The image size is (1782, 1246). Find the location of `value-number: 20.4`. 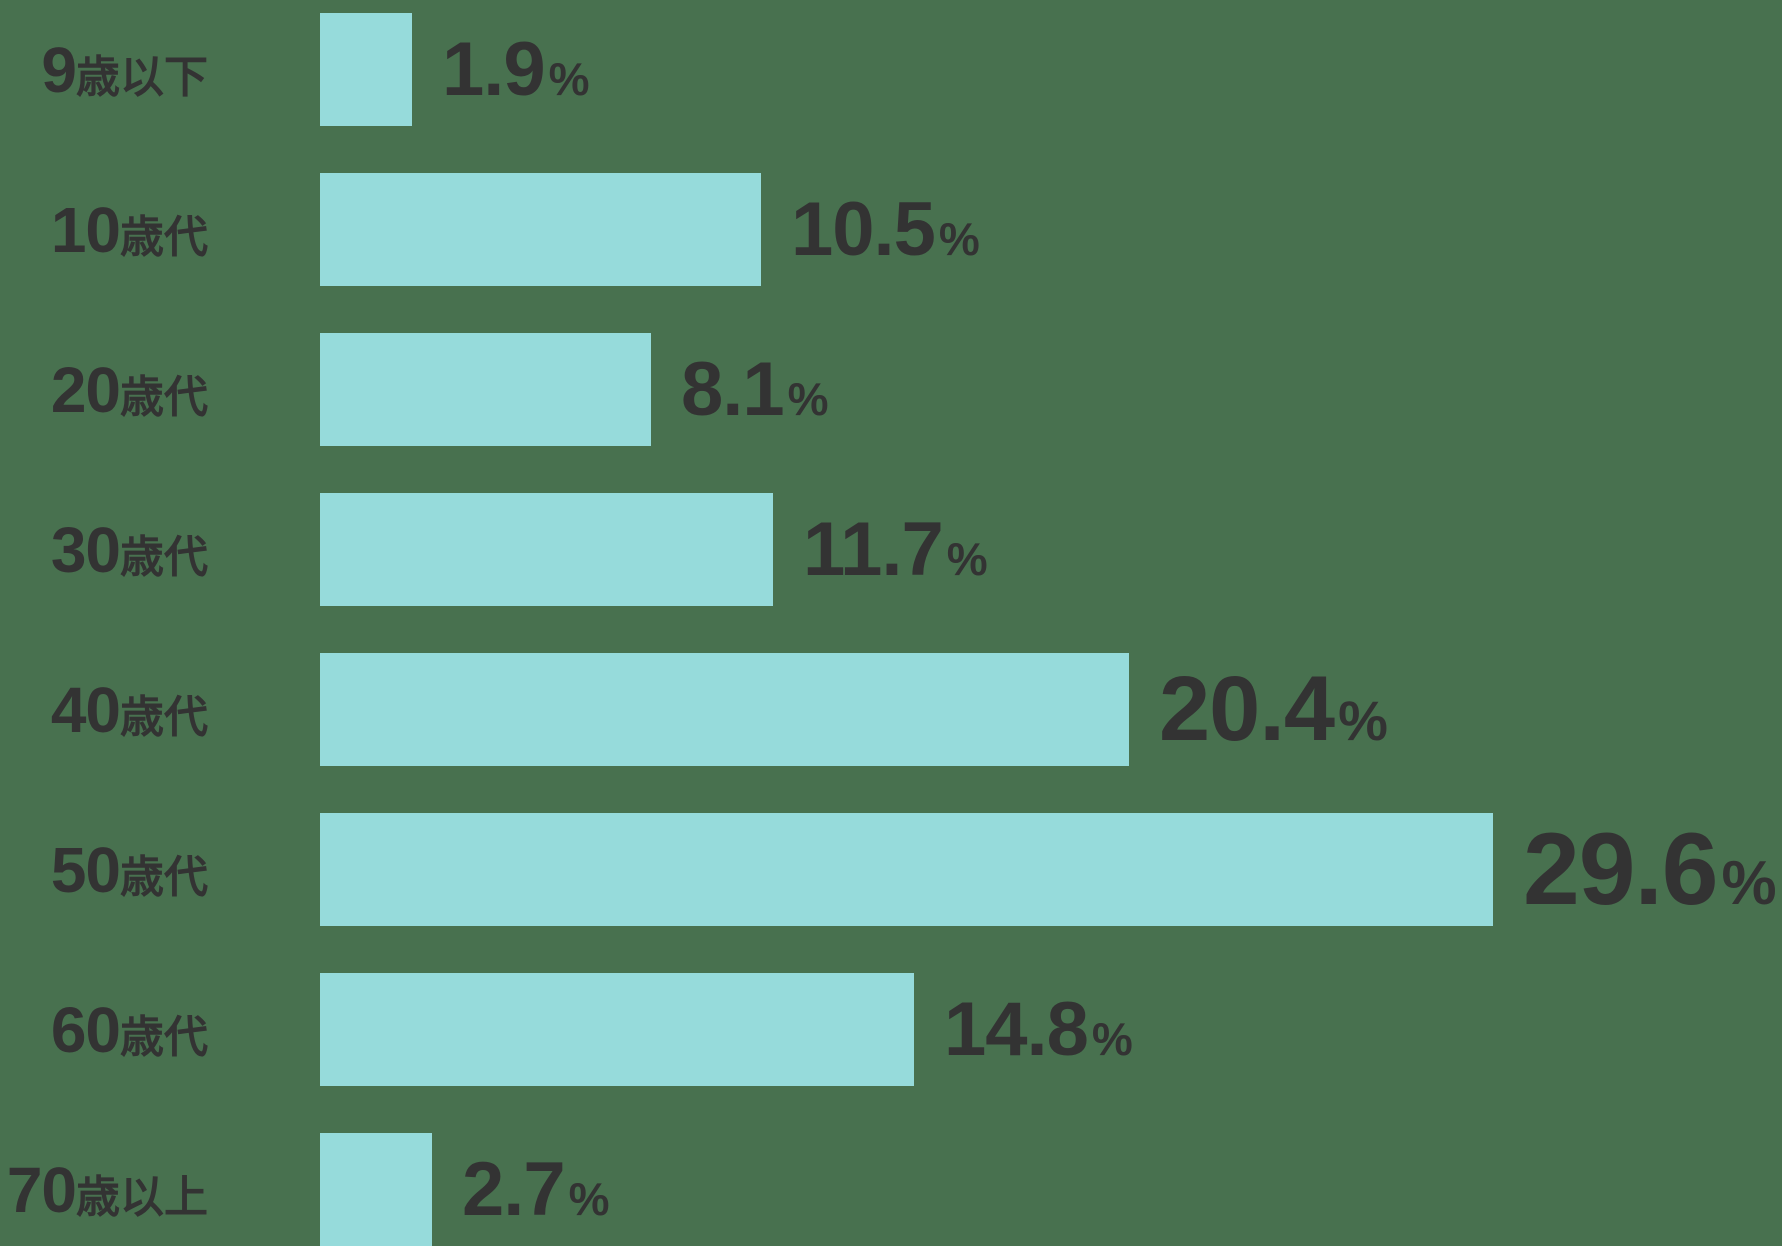

value-number: 20.4 is located at coordinates (1247, 709).